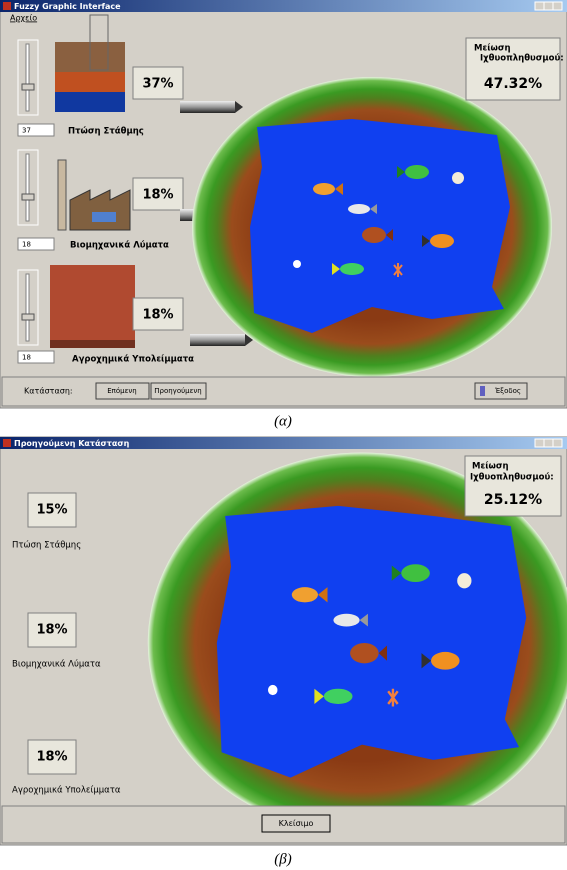  Describe the element at coordinates (26, 131) in the screenshot. I see `spinner-value: 37` at that location.